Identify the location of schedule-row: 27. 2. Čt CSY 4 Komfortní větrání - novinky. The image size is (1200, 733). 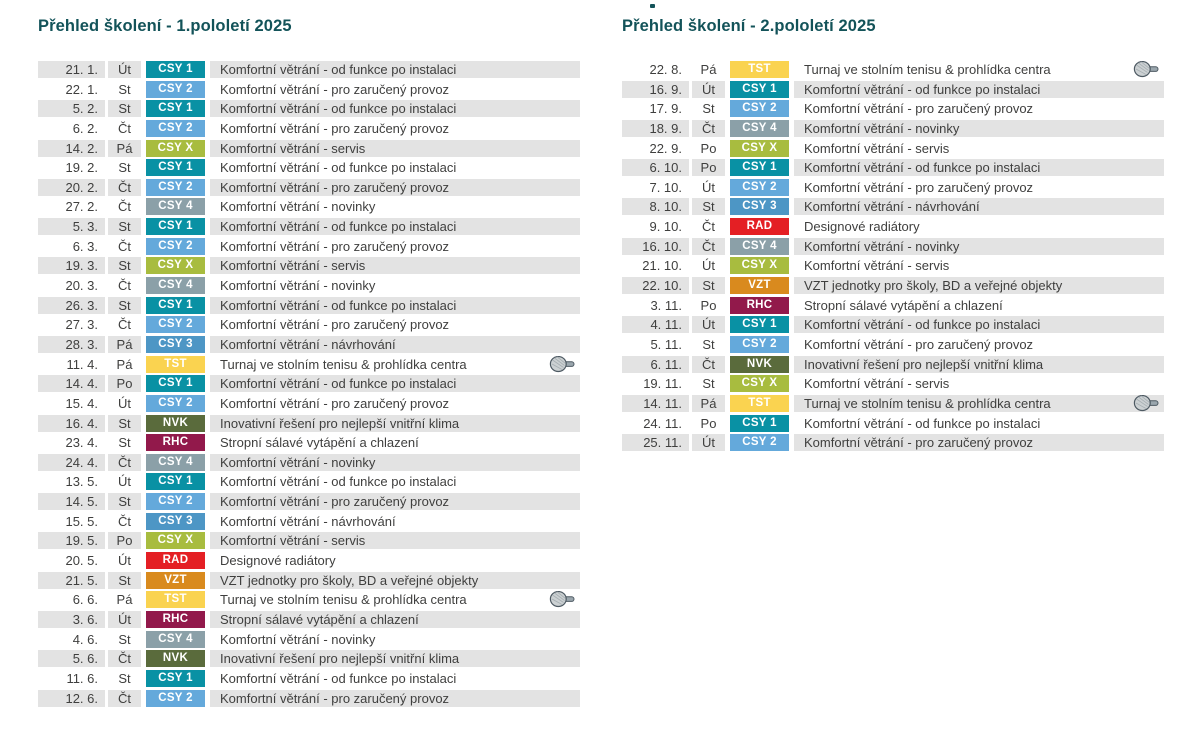
(309, 207).